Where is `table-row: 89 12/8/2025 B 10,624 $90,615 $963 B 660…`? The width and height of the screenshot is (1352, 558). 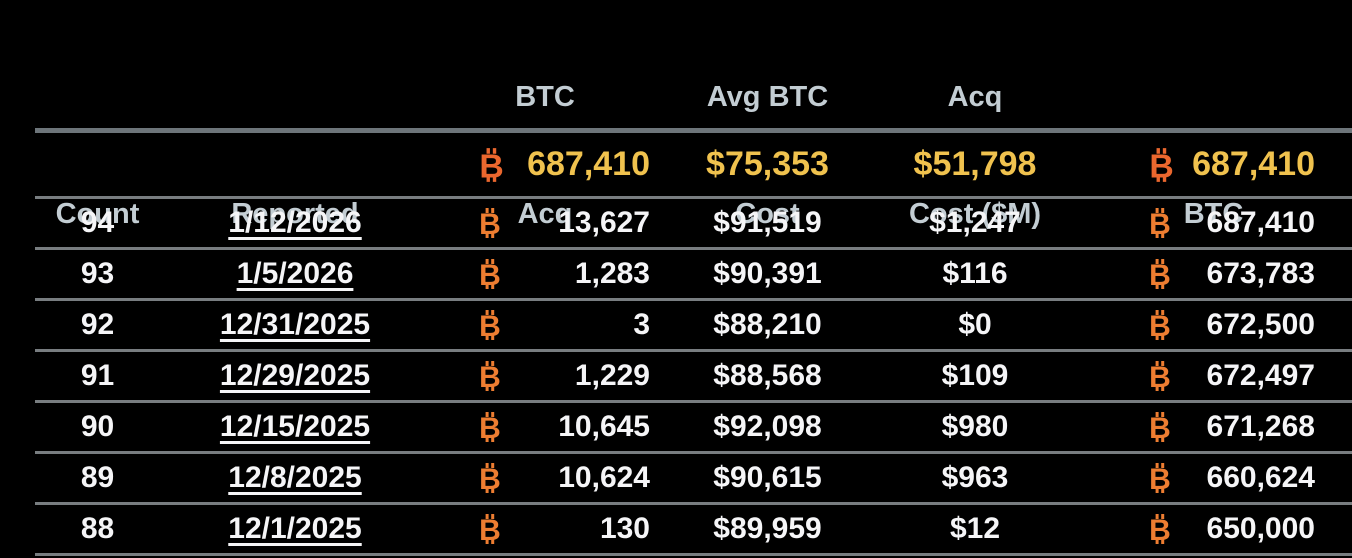
table-row: 89 12/8/2025 B 10,624 $90,615 $963 B 660… is located at coordinates (693, 479).